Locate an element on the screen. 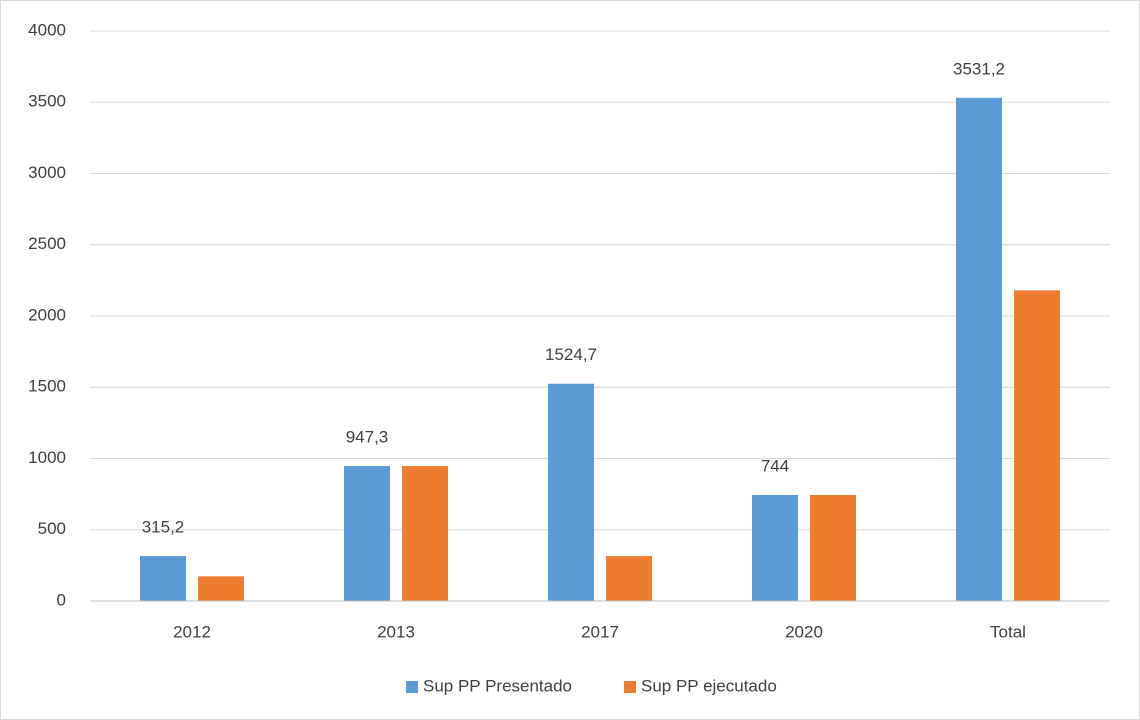  y-tick-label: 2500 is located at coordinates (47, 243).